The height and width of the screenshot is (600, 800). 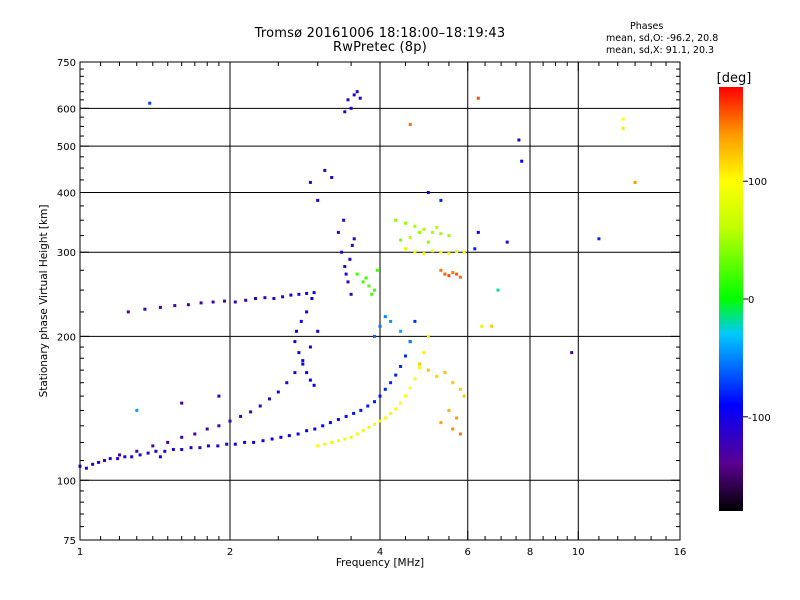 What do you see at coordinates (757, 182) in the screenshot?
I see `colorbar-tick-label: 100` at bounding box center [757, 182].